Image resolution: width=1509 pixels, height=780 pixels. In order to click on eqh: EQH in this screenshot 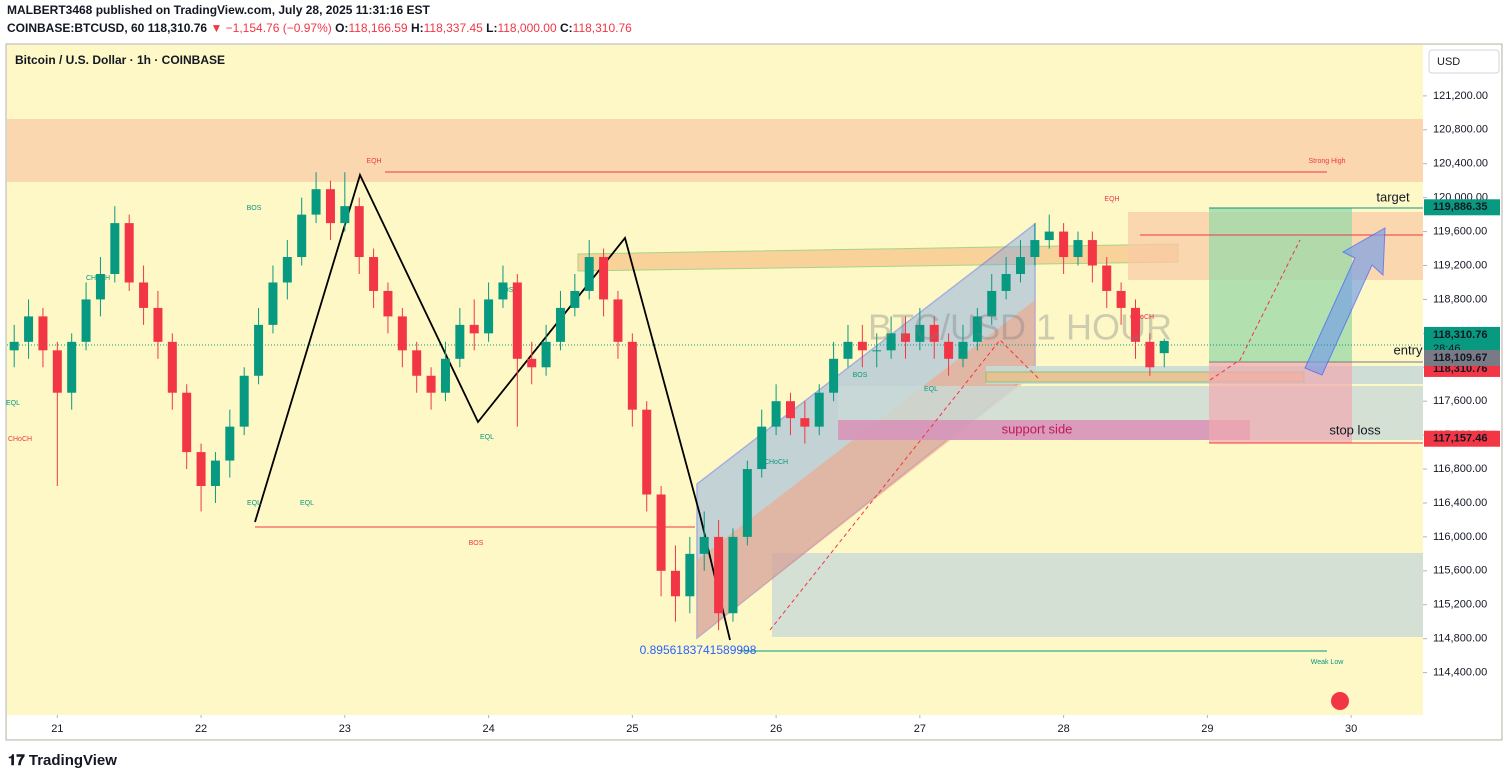, I will do `click(1111, 199)`.